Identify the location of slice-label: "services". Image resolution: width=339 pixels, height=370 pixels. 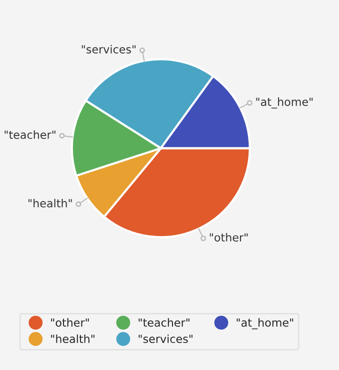
(109, 49).